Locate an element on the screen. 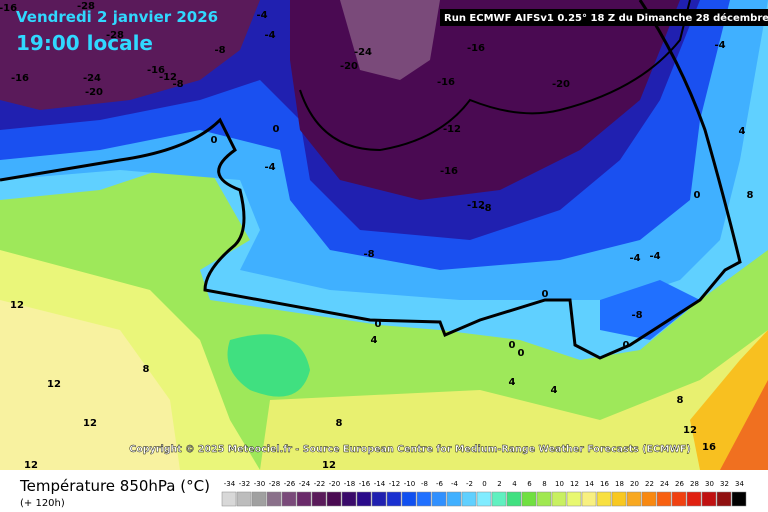 The image size is (768, 512). contour-label: 16 is located at coordinates (709, 447).